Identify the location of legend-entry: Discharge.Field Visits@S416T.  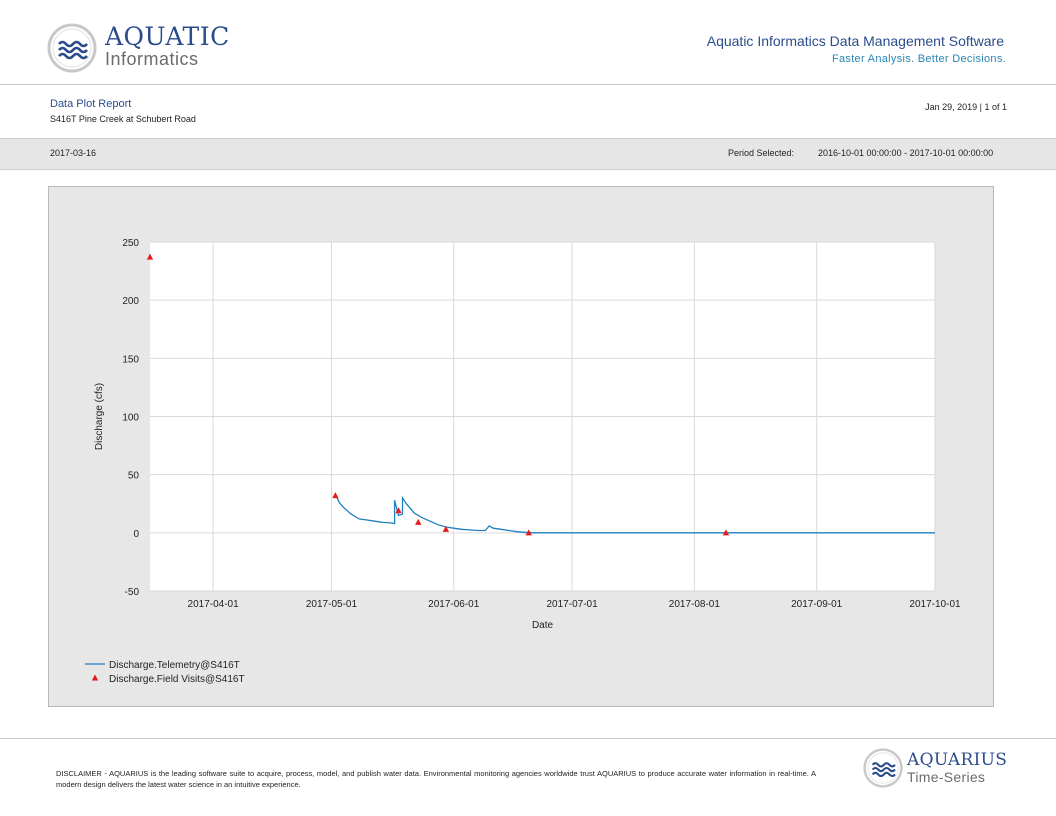
(177, 679).